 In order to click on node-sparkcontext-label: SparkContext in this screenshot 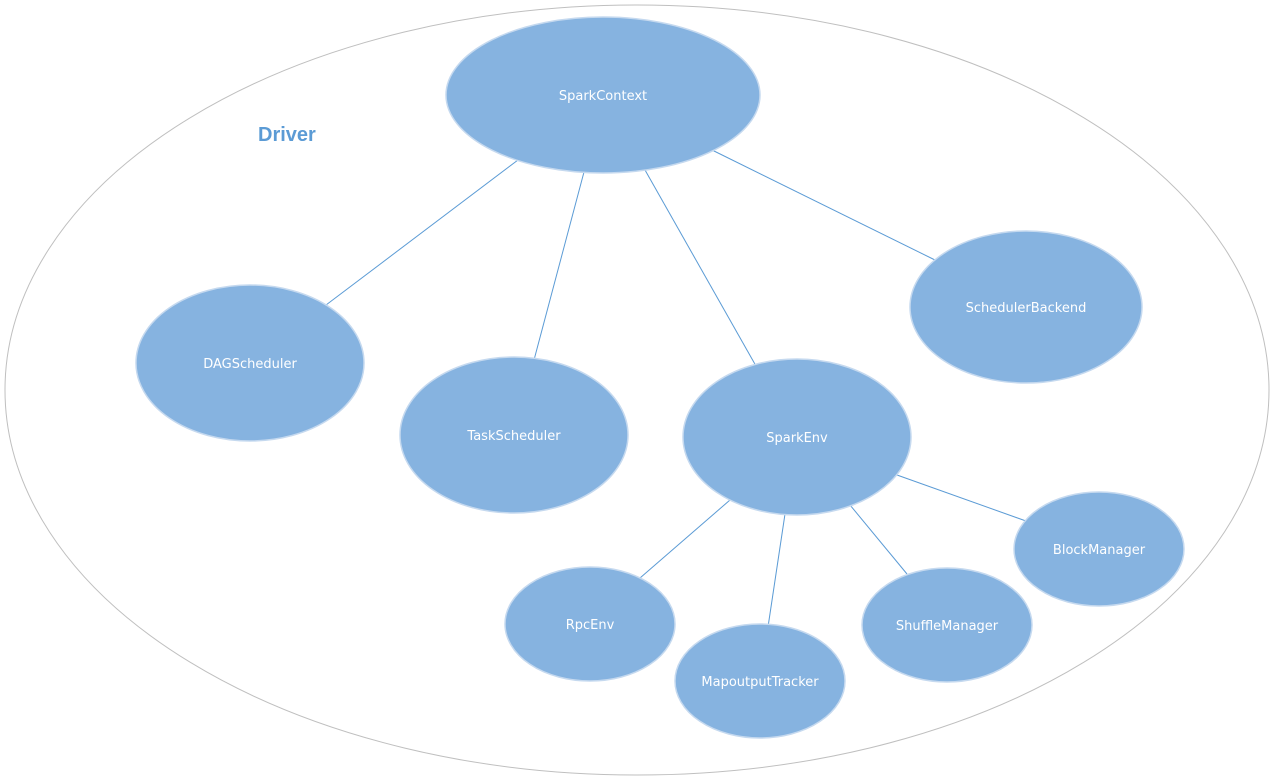, I will do `click(603, 96)`.